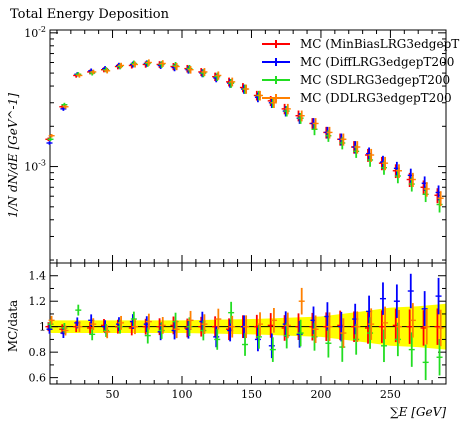 The image size is (461, 422). I want to click on x-tick-label: 50, so click(113, 394).